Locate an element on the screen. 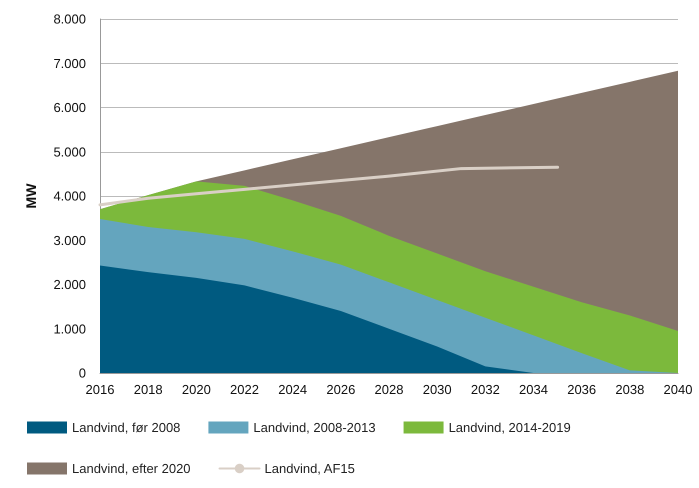 Image resolution: width=699 pixels, height=488 pixels. legend-label: Landvind, 2008-2013 is located at coordinates (314, 427).